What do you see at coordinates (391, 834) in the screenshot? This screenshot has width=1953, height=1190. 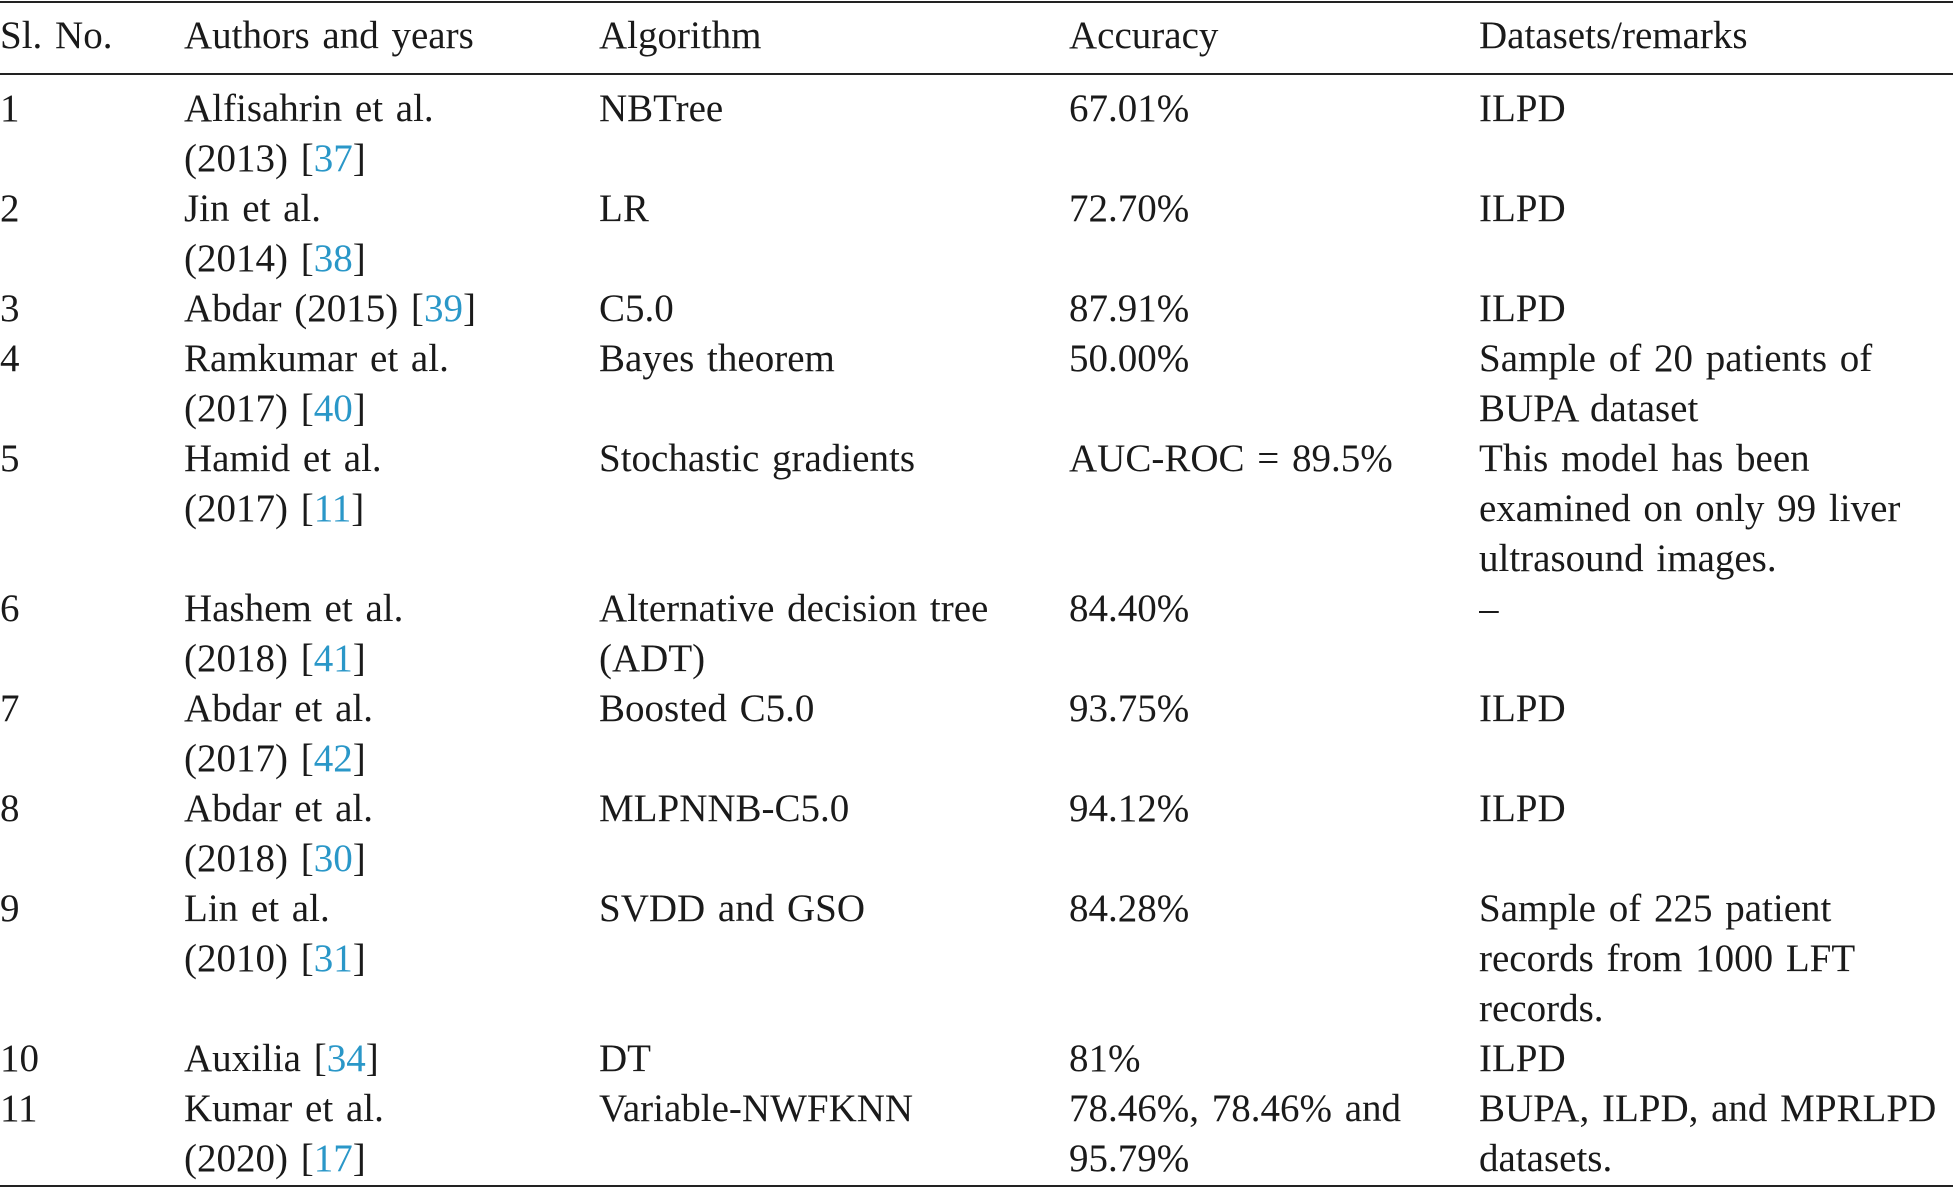 I see `cell-authors: Abdar et al. (2018) [30]` at bounding box center [391, 834].